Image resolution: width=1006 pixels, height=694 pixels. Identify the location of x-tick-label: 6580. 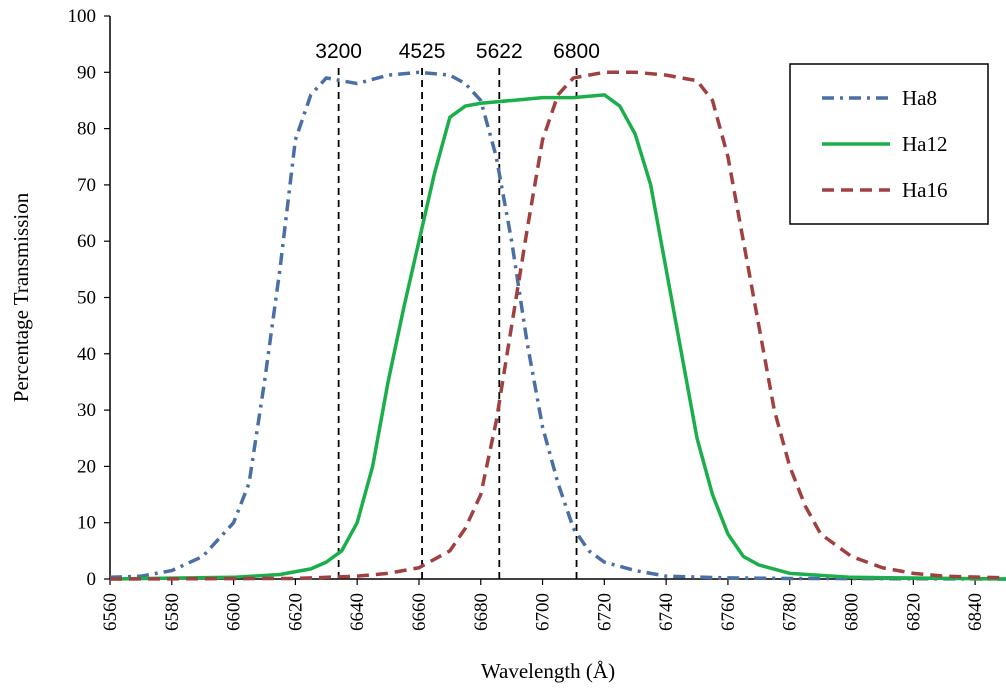
(172, 612).